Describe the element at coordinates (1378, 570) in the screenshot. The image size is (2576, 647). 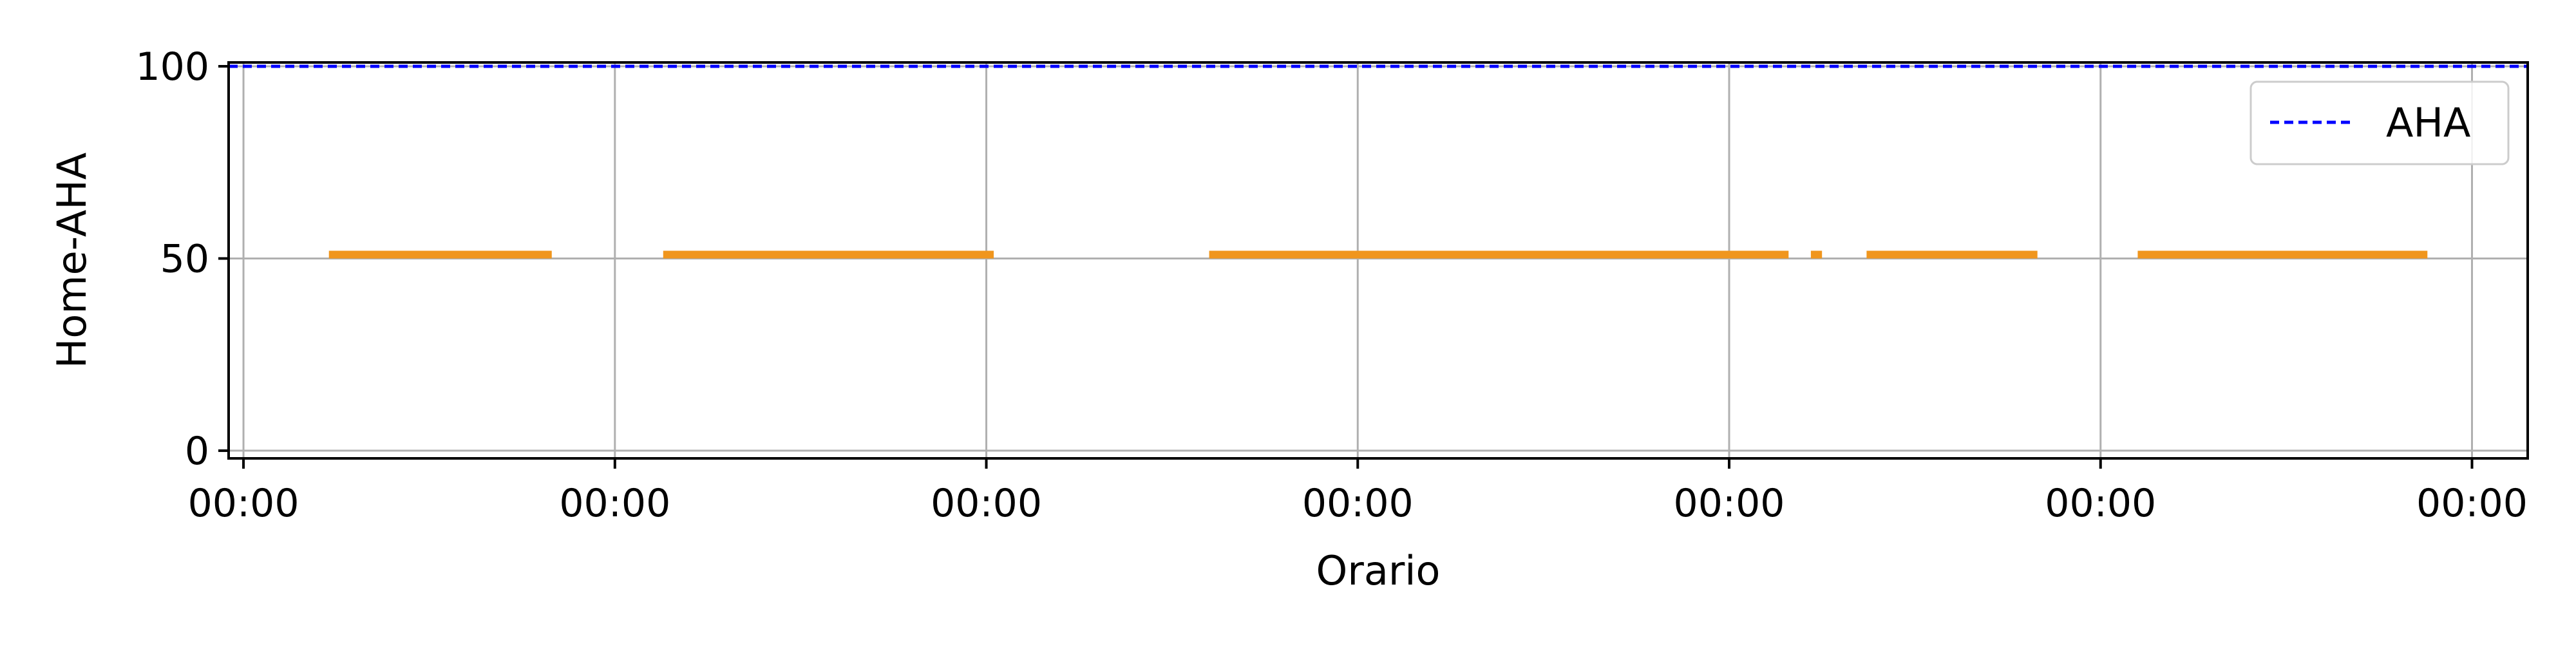
I see `x-axis-label: Orario` at that location.